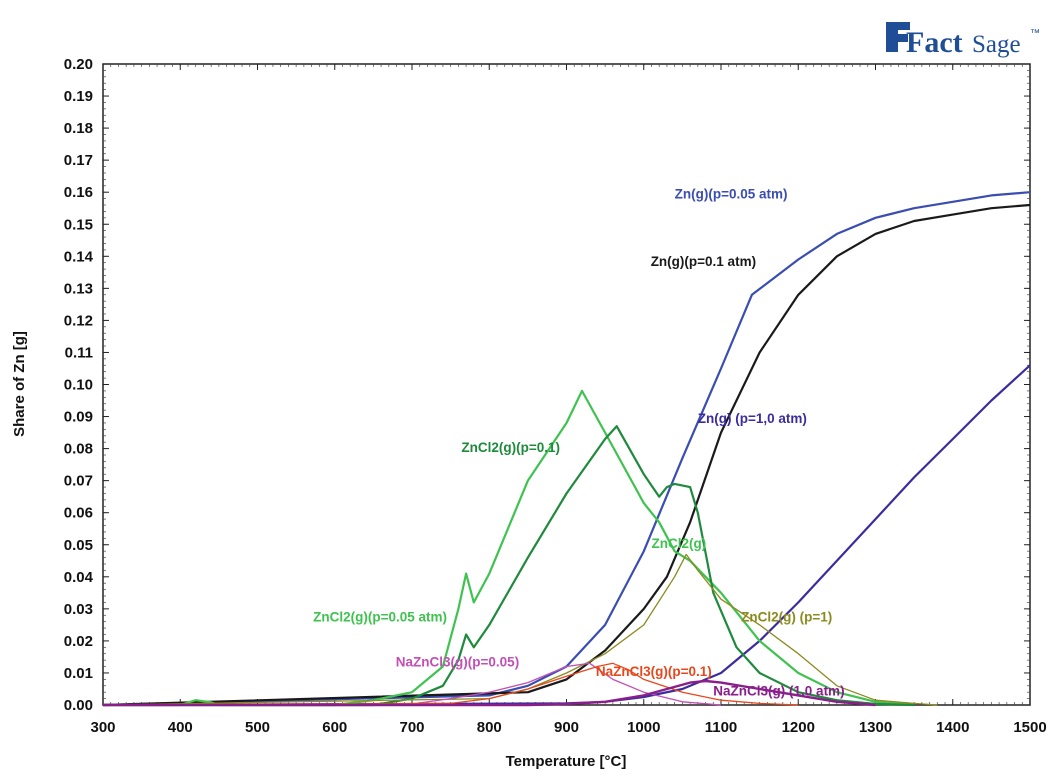 The image size is (1059, 775). I want to click on series-annotation-label: Zn(g)(p=0.1 atm), so click(703, 261).